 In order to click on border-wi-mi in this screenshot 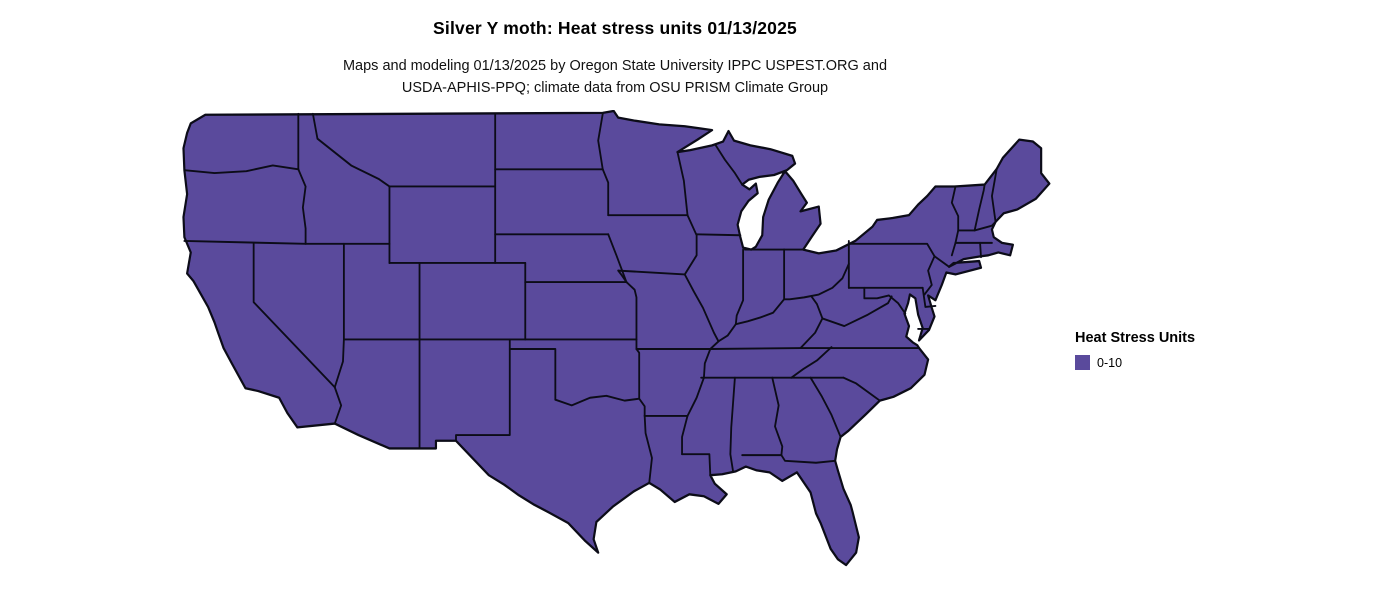, I will do `click(729, 165)`.